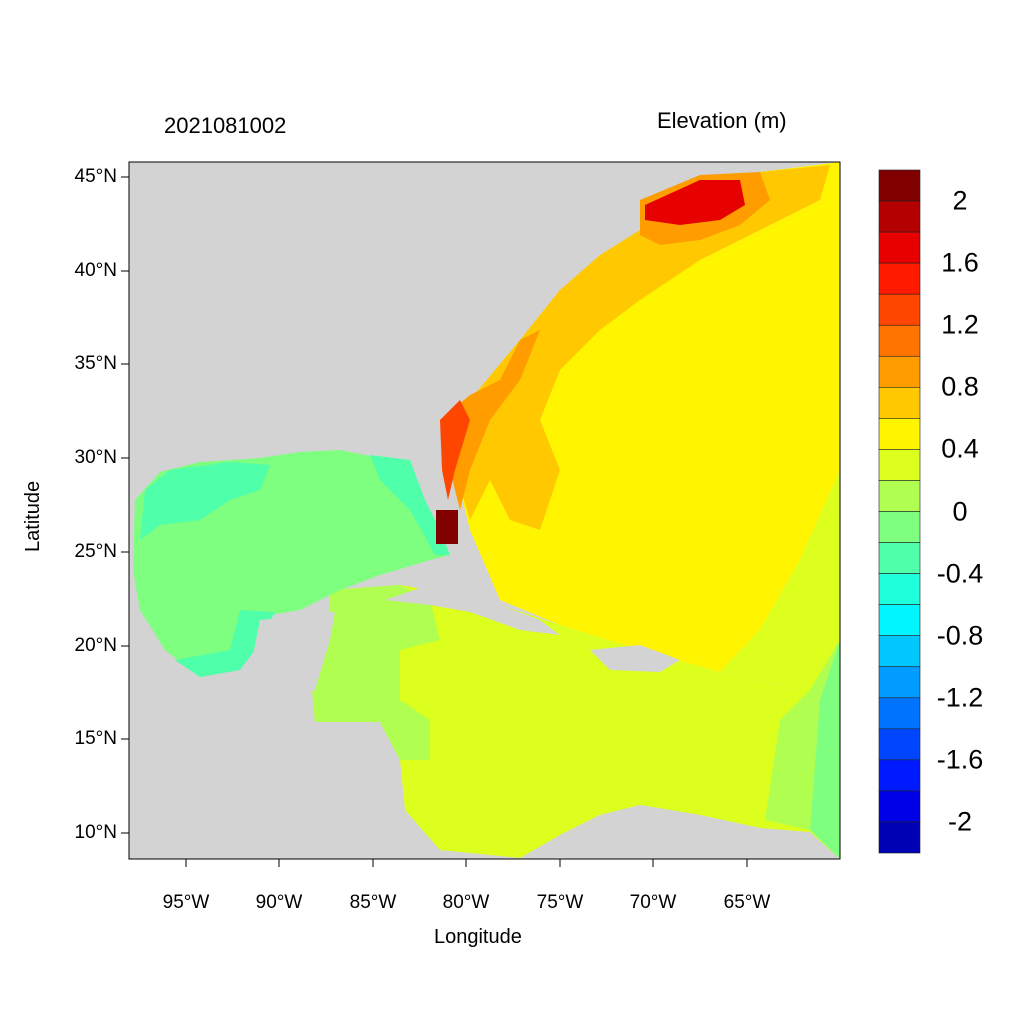 Image resolution: width=1024 pixels, height=1024 pixels. I want to click on florida-east-coast, so click(455, 450).